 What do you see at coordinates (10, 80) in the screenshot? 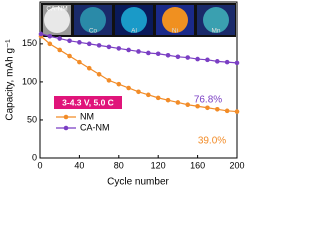
I see `y-axis-label: Capacity, mAh g⁻¹` at bounding box center [10, 80].